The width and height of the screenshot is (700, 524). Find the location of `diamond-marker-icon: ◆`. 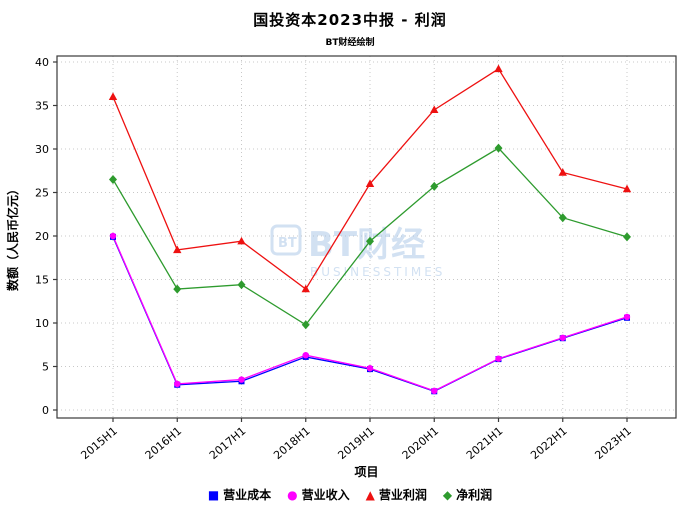

diamond-marker-icon: ◆ is located at coordinates (447, 494).